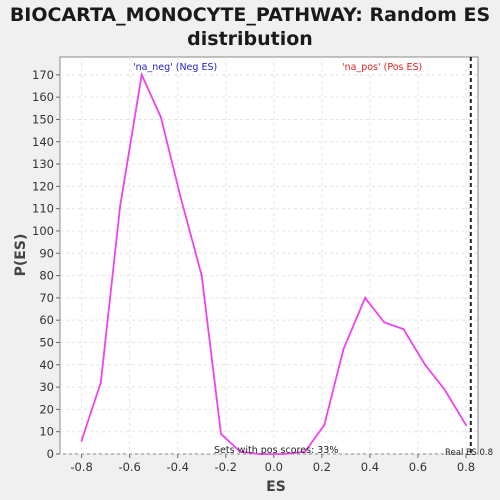 The height and width of the screenshot is (500, 500). What do you see at coordinates (46, 320) in the screenshot?
I see `y-tick-label: 60` at bounding box center [46, 320].